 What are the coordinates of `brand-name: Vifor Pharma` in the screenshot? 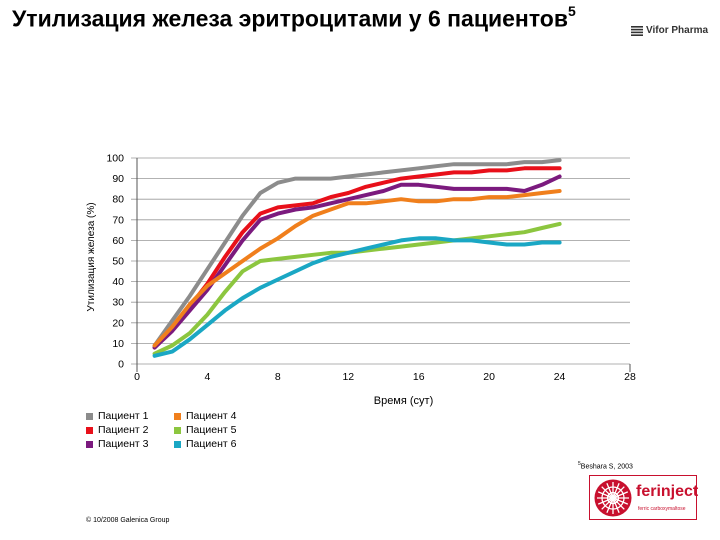 It's located at (677, 30).